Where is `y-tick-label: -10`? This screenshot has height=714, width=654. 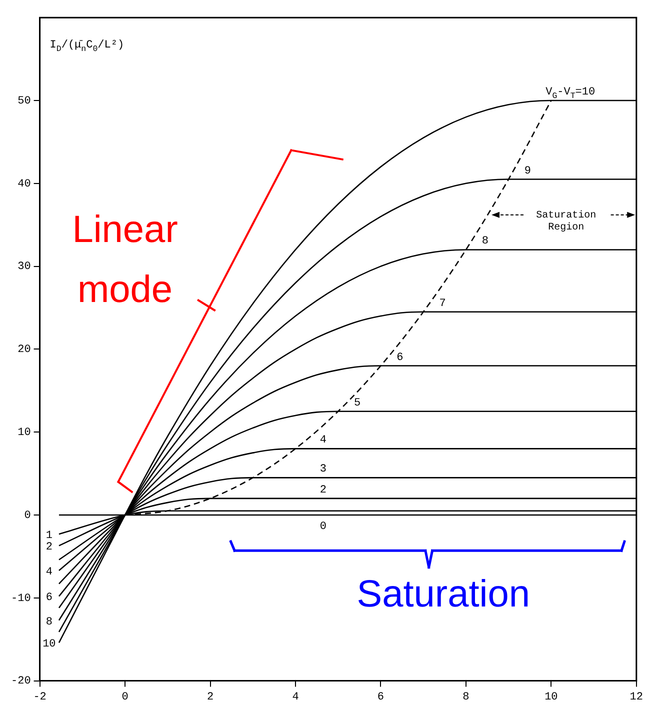
y-tick-label: -10 is located at coordinates (20, 598).